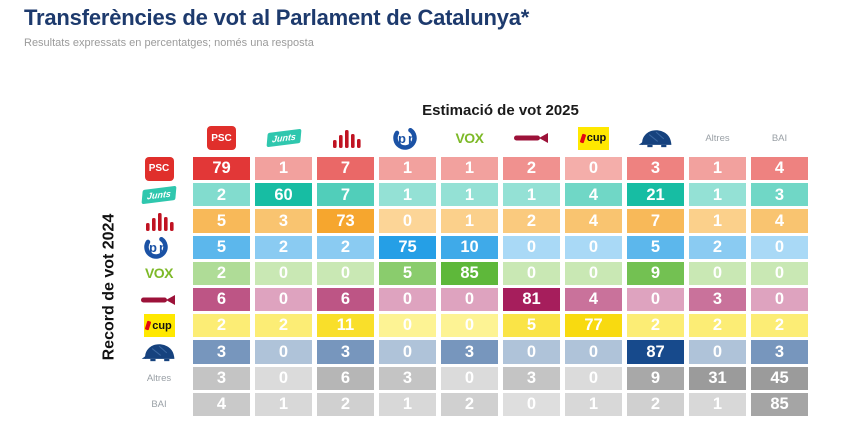 The height and width of the screenshot is (448, 859). Describe the element at coordinates (469, 326) in the screenshot. I see `cell-cup-vox: 0` at that location.